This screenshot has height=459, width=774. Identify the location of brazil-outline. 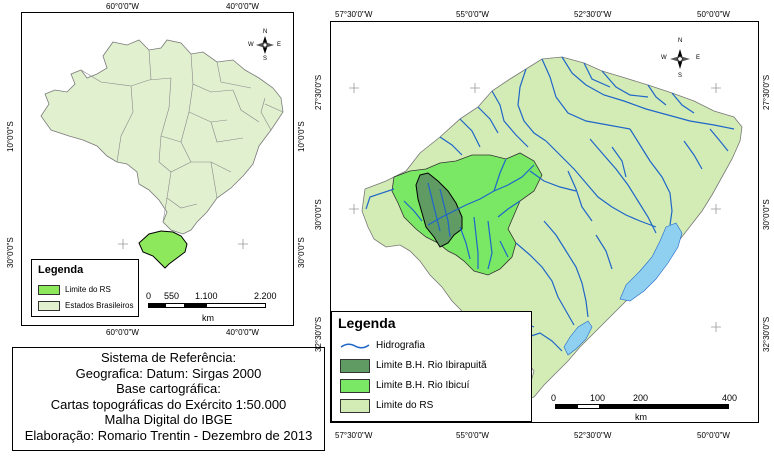
(162, 137).